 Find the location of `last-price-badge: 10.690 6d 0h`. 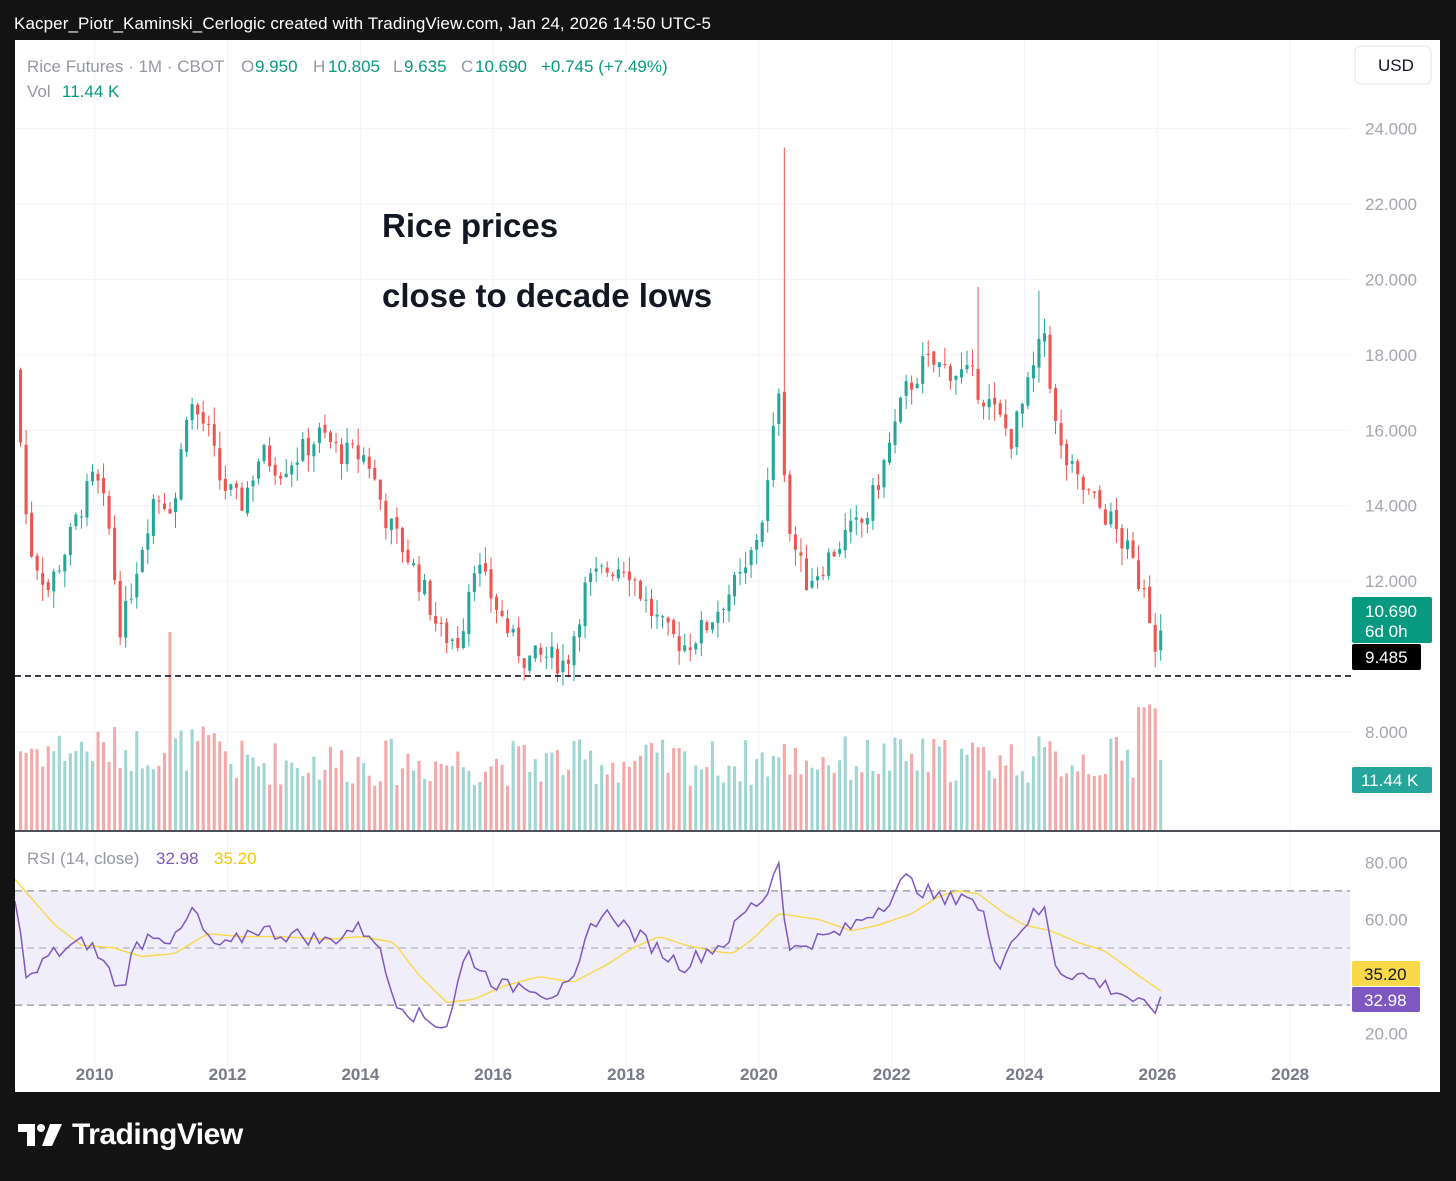

last-price-badge: 10.690 6d 0h is located at coordinates (1392, 620).